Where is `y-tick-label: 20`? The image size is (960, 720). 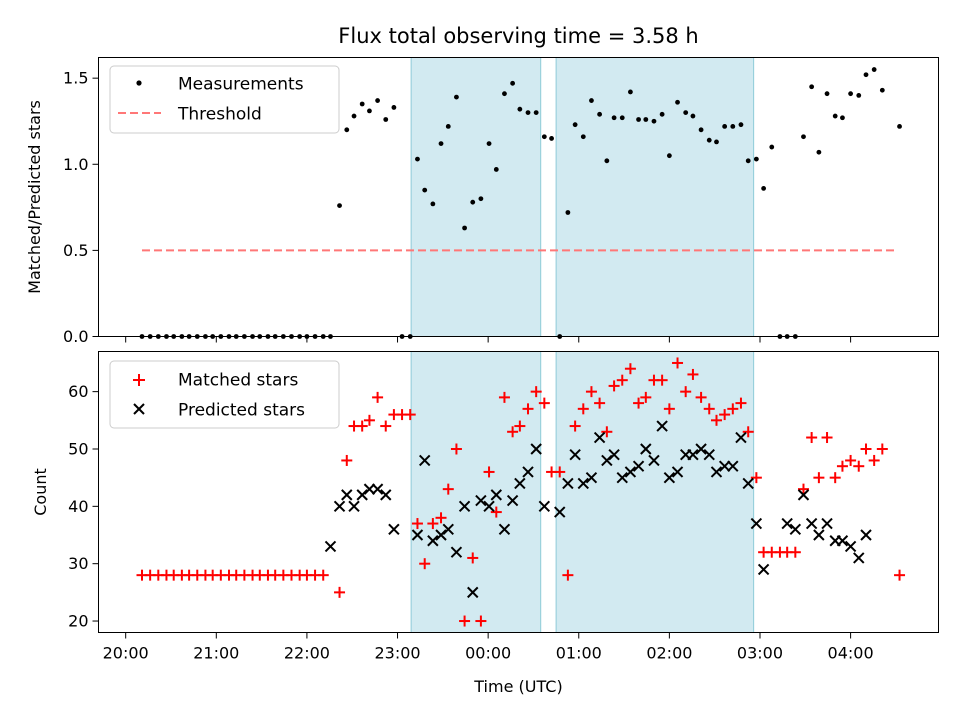 y-tick-label: 20 is located at coordinates (78, 621).